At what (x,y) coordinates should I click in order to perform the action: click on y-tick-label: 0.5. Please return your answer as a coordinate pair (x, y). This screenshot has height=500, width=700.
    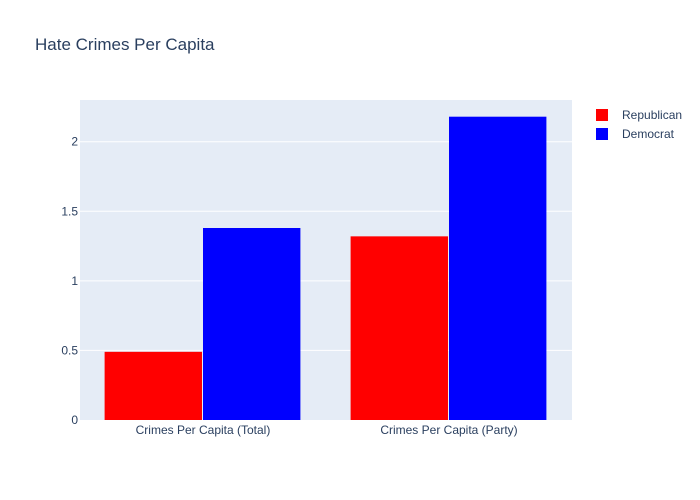
    Looking at the image, I should click on (69, 350).